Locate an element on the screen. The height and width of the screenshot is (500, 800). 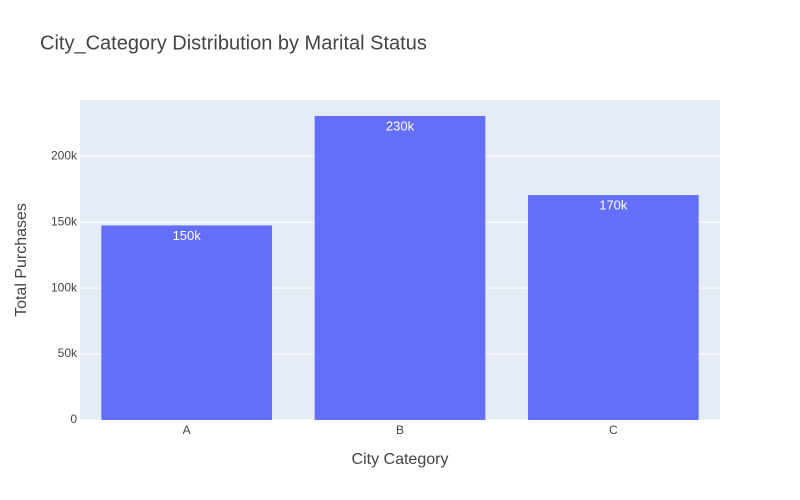
y-tick-label: 0 is located at coordinates (73, 419).